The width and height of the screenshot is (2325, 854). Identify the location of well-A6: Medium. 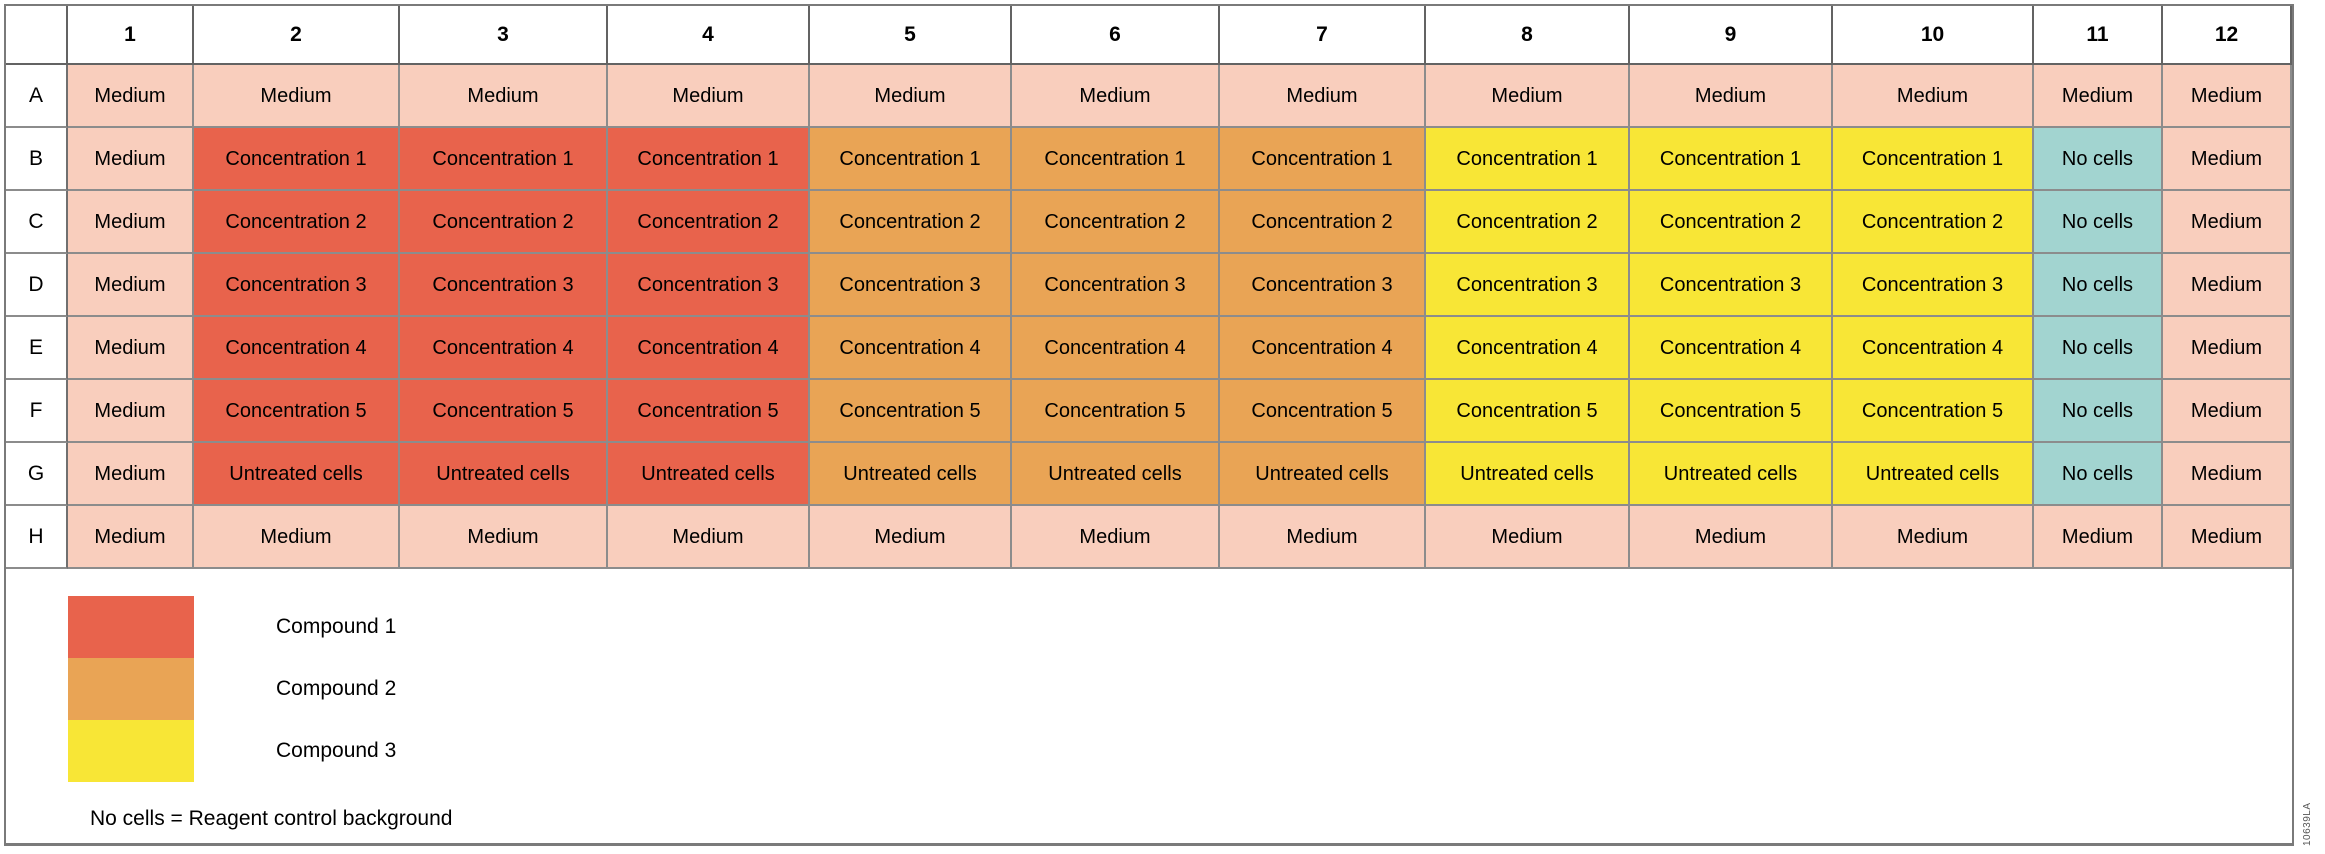
(1116, 96).